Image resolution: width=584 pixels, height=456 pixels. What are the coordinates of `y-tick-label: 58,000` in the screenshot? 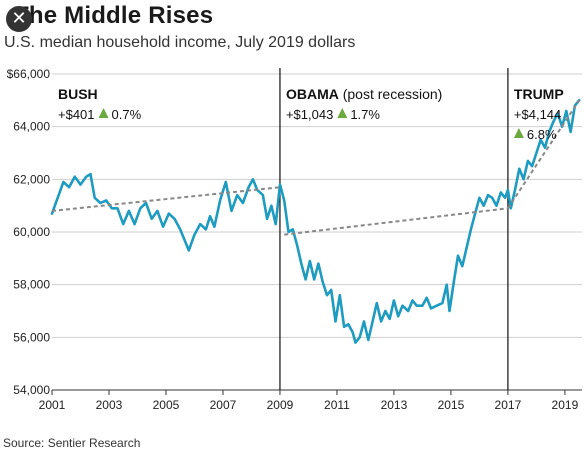 It's located at (31, 285).